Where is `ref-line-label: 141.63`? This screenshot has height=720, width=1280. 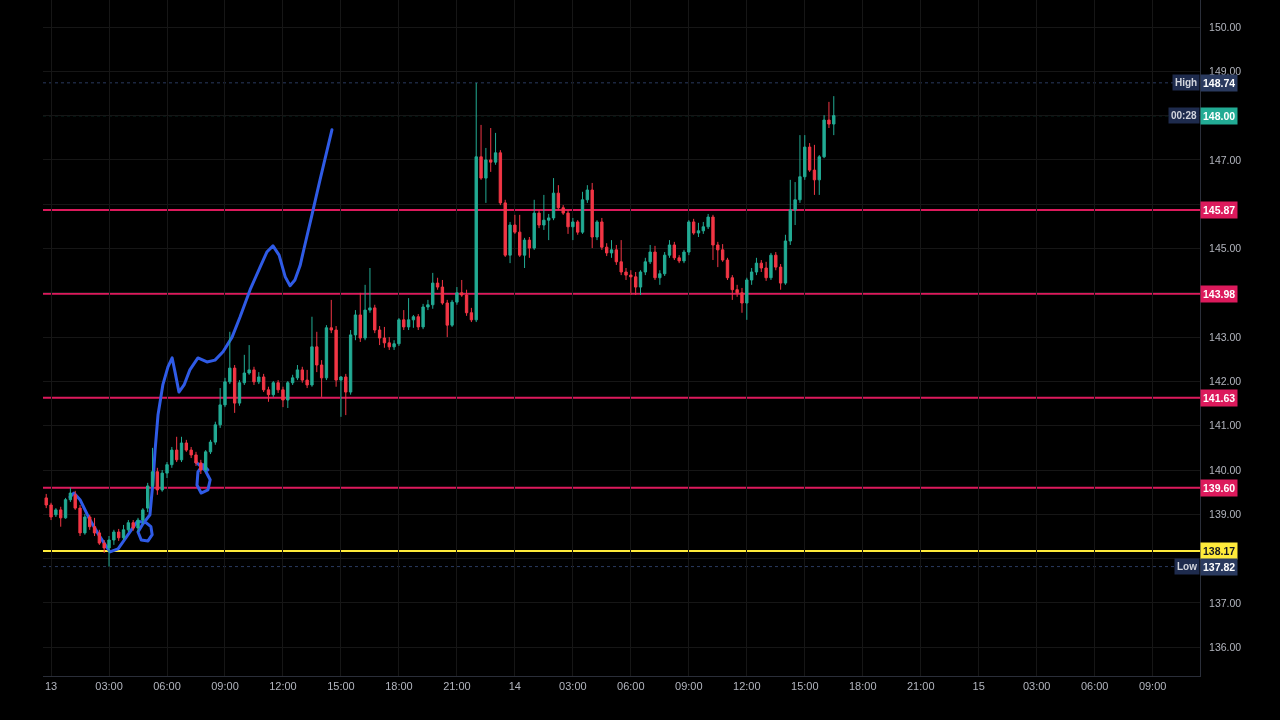
ref-line-label: 141.63 is located at coordinates (1219, 398).